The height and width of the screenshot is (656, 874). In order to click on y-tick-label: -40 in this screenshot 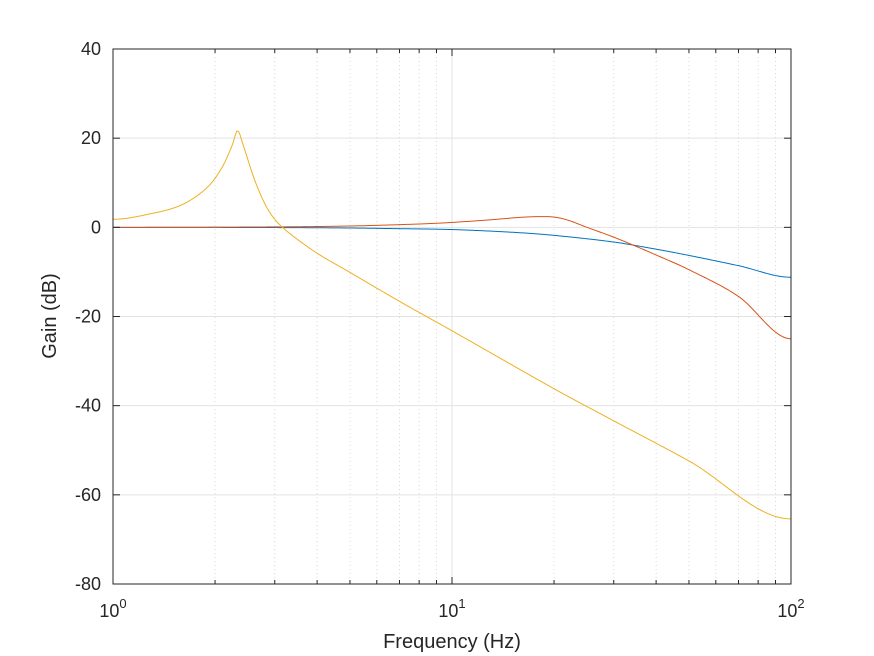, I will do `click(88, 406)`.